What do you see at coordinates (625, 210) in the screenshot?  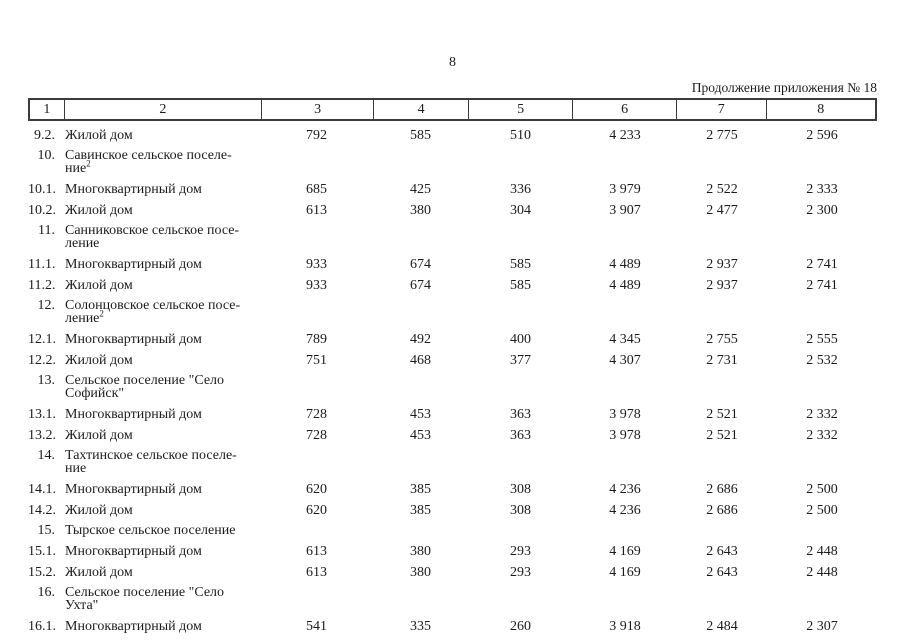 I see `cell-col6: 3 907` at bounding box center [625, 210].